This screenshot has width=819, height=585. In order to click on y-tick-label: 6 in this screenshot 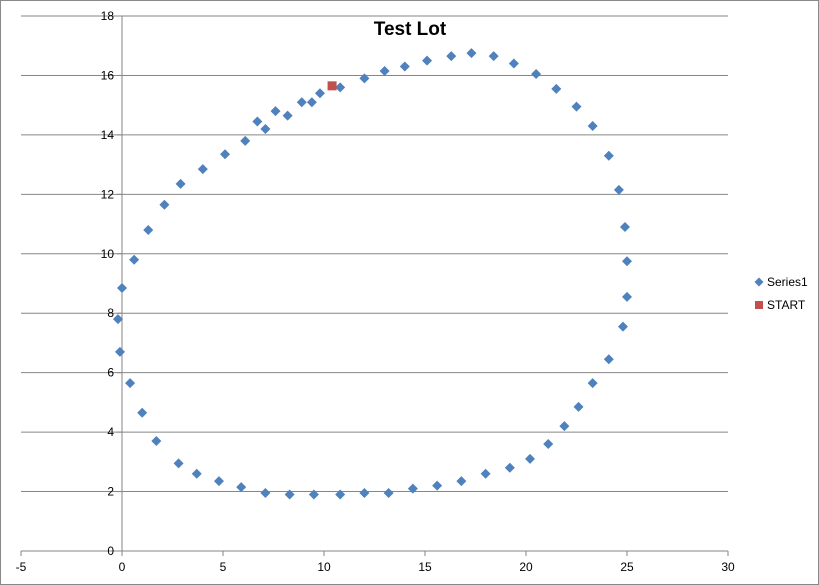, I will do `click(110, 373)`.